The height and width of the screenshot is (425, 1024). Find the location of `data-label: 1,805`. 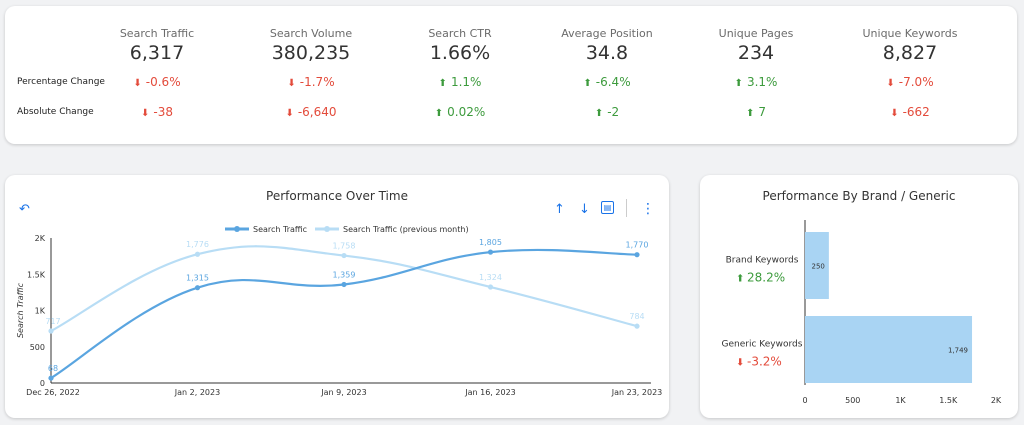

data-label: 1,805 is located at coordinates (490, 242).